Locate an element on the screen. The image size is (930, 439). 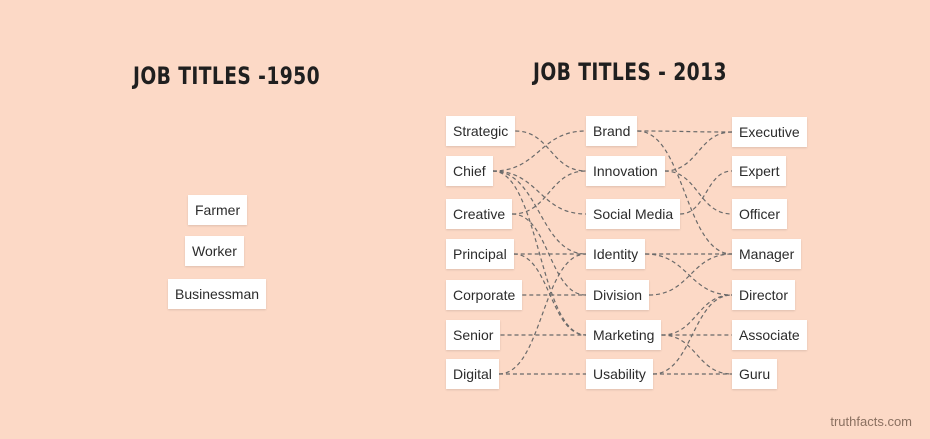
job-2013-middle: Marketing is located at coordinates (624, 335).